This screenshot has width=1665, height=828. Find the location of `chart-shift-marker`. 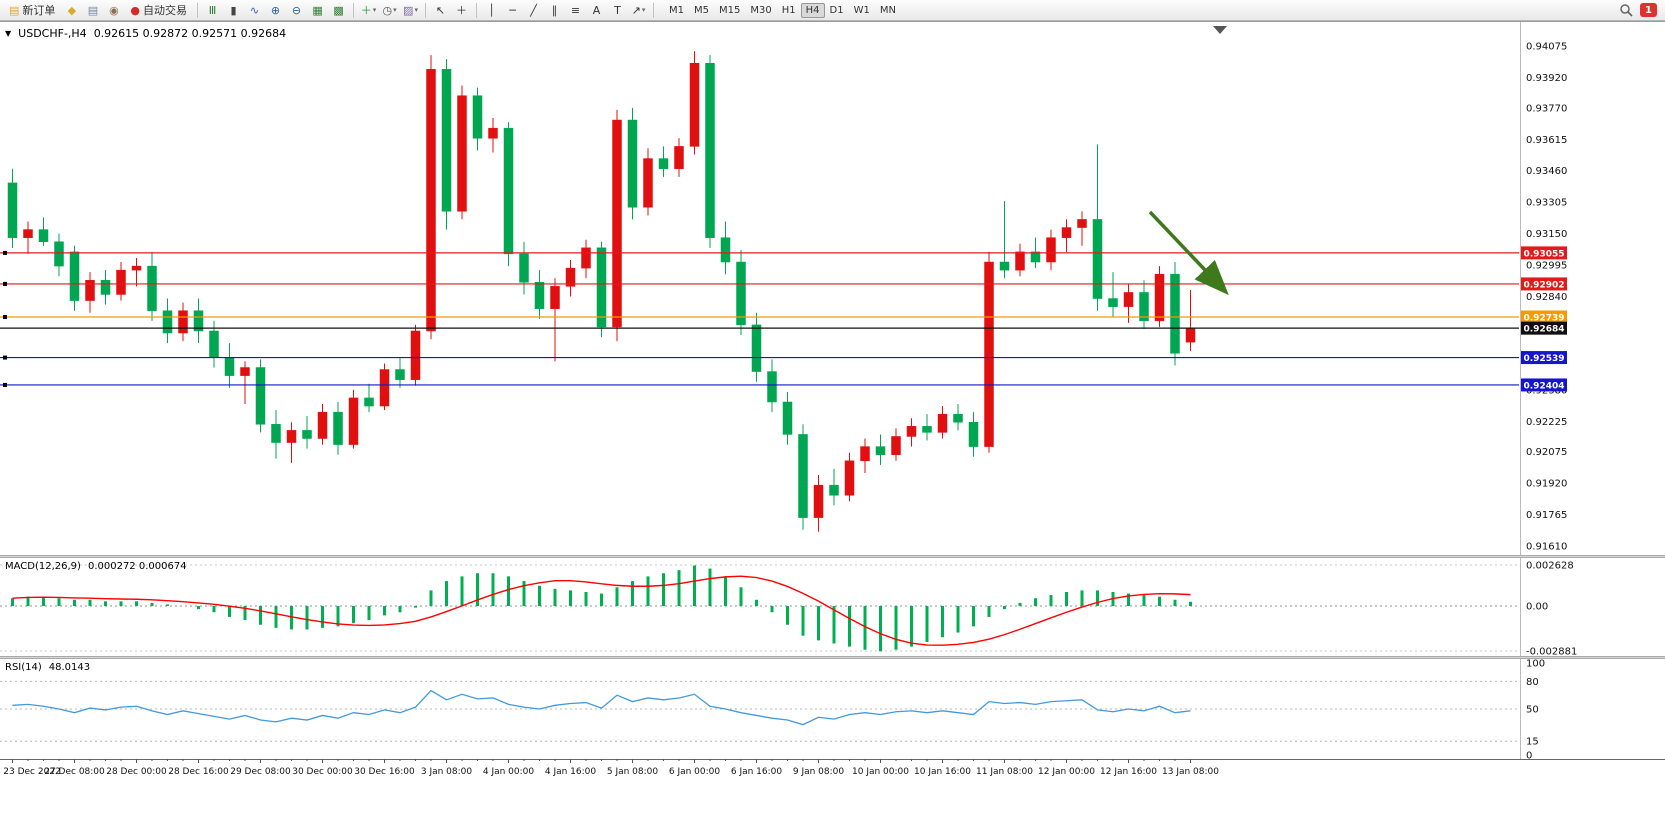

chart-shift-marker is located at coordinates (1220, 30).